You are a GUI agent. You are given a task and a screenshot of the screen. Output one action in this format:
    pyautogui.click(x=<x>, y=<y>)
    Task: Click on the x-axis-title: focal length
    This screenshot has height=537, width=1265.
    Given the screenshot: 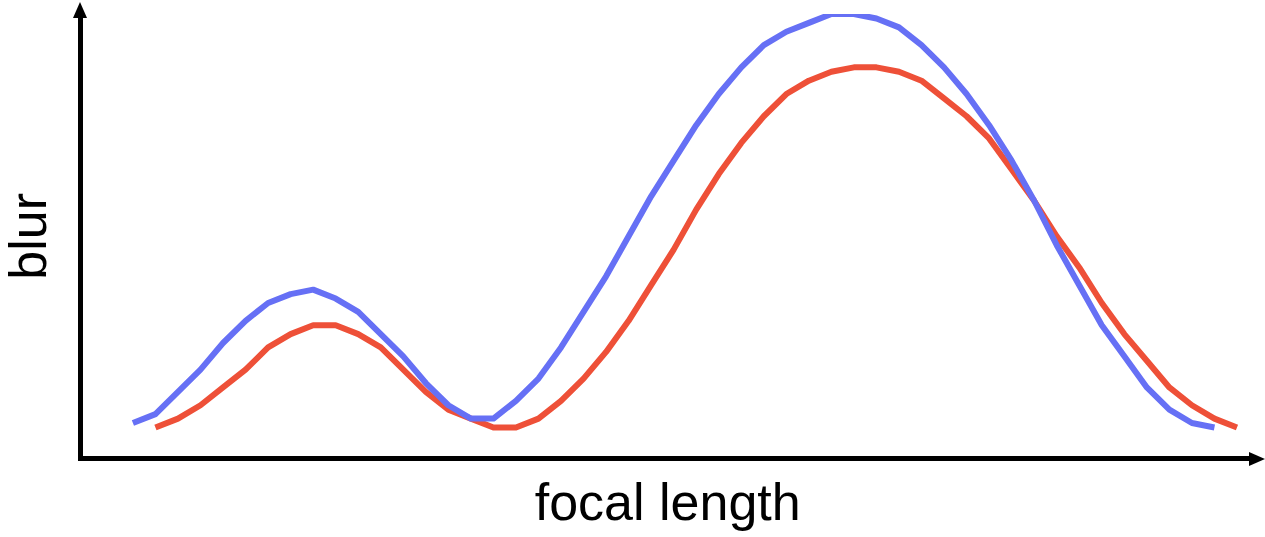 What is the action you would take?
    pyautogui.click(x=667, y=502)
    